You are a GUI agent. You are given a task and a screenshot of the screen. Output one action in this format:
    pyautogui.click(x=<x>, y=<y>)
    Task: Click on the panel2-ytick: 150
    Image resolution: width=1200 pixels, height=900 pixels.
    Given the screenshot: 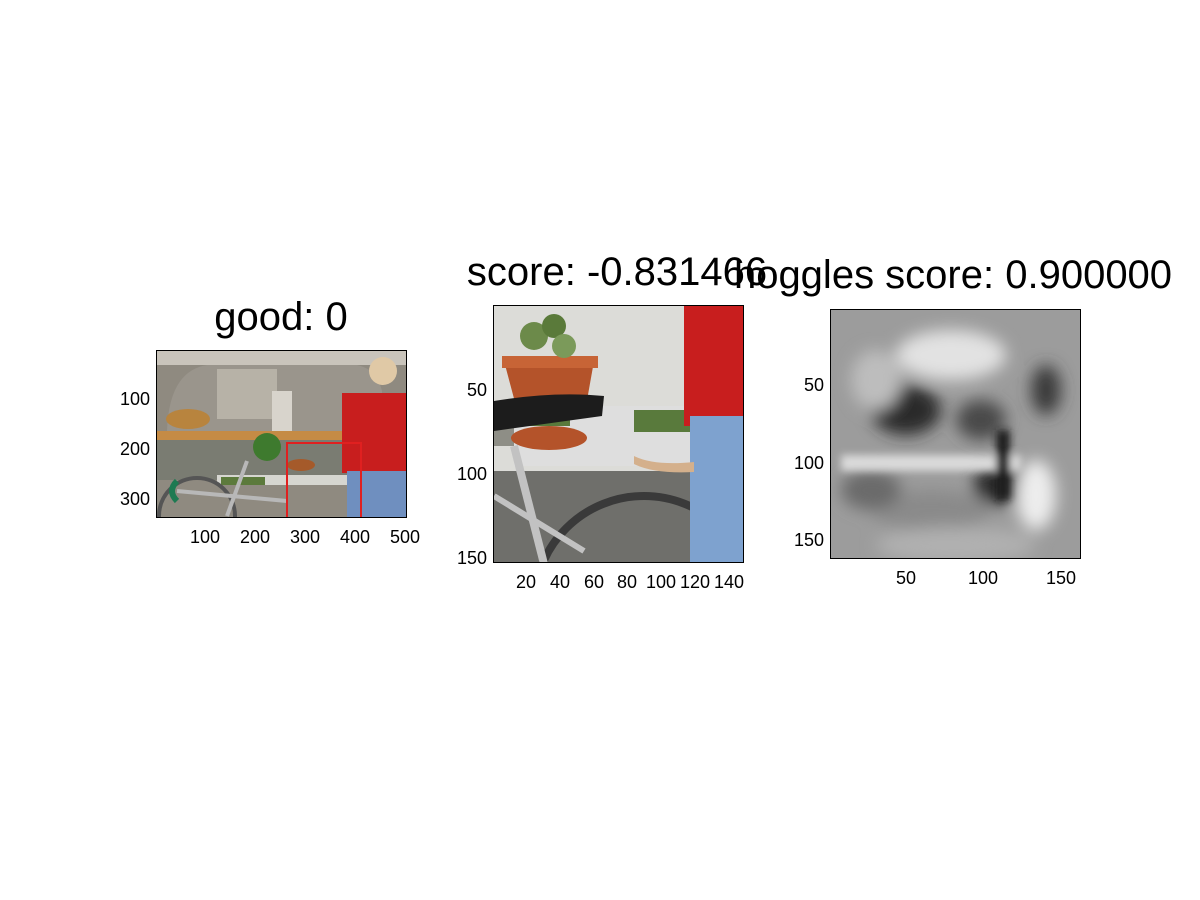 What is the action you would take?
    pyautogui.click(x=471, y=558)
    